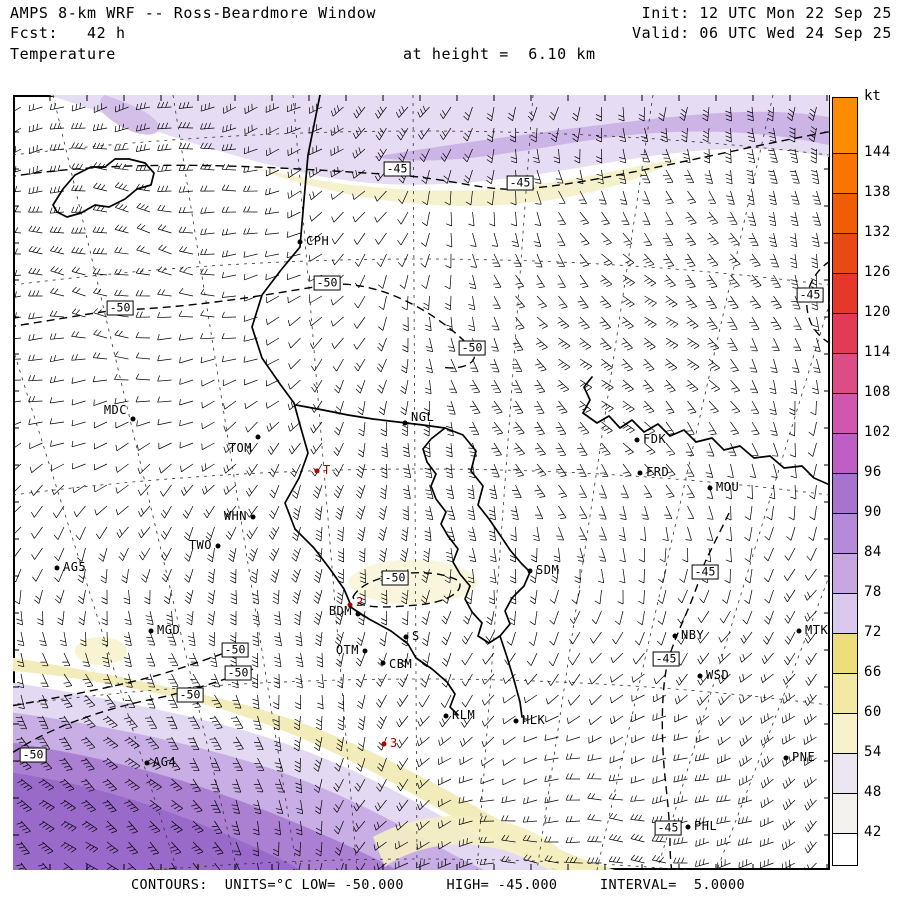 This screenshot has width=900, height=900. Describe the element at coordinates (193, 13) in the screenshot. I see `plot-title: AMPS 8-km WRF -- Ross-Beardmore Window` at that location.